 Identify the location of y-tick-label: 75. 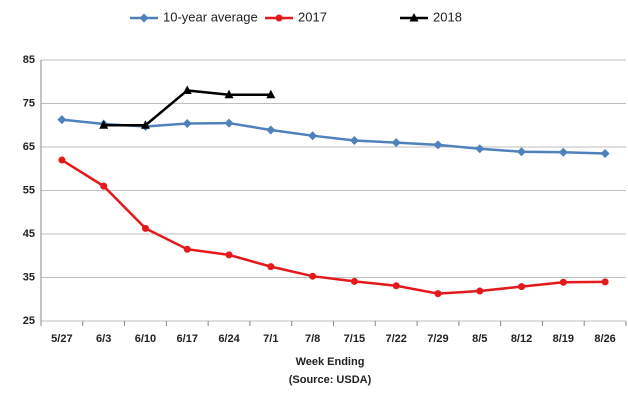
(29, 103).